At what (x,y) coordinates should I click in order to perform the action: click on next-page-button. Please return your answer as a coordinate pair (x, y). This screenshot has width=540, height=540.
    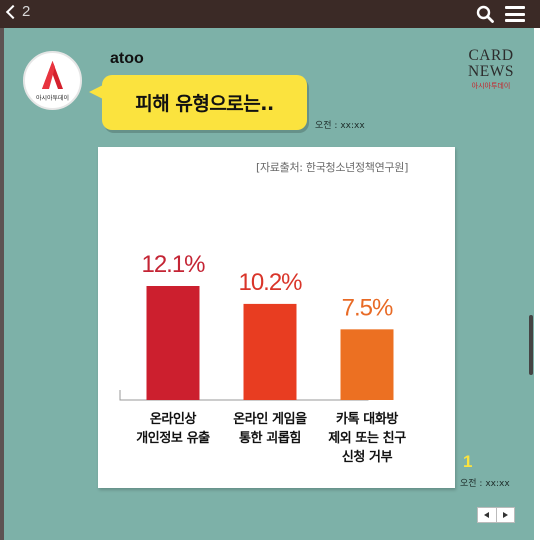
    Looking at the image, I should click on (506, 515).